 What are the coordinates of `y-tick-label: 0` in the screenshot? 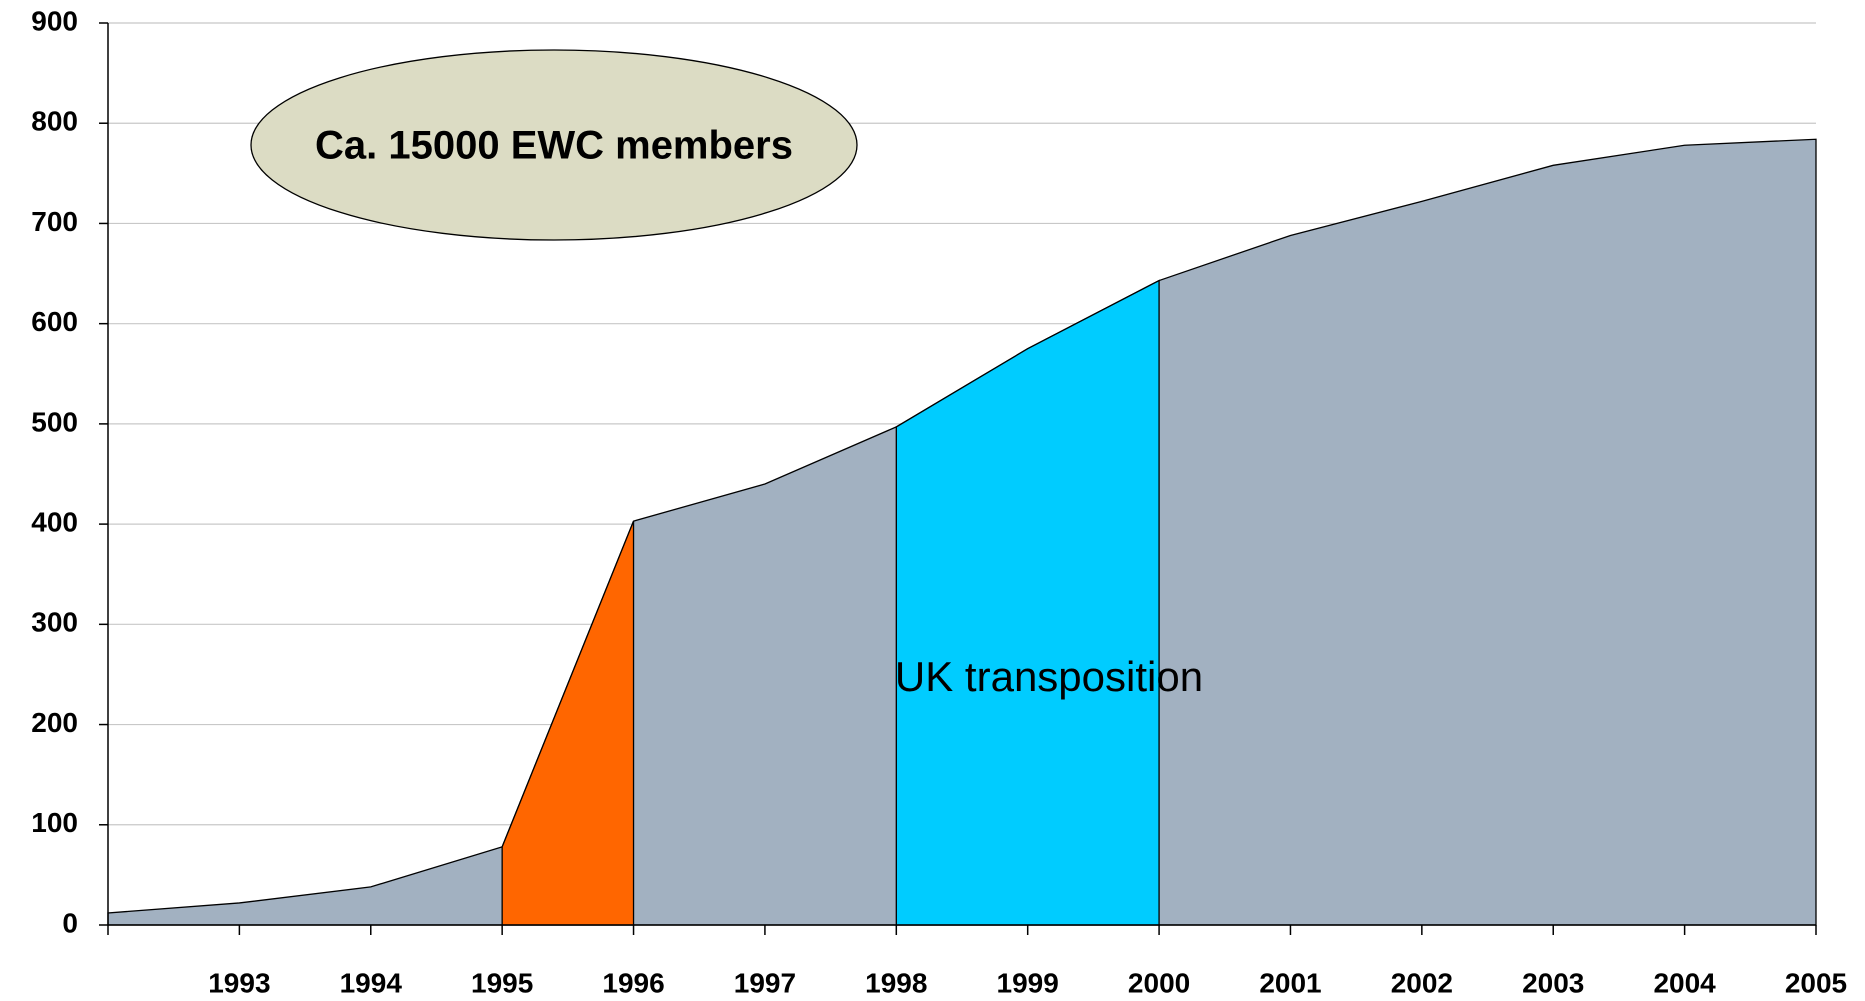 It's located at (70, 922).